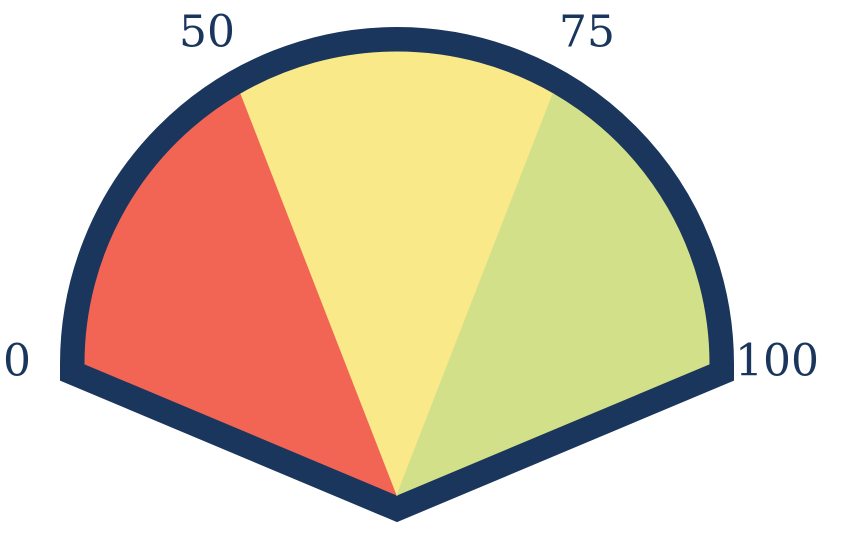  I want to click on tick-label: 75, so click(587, 31).